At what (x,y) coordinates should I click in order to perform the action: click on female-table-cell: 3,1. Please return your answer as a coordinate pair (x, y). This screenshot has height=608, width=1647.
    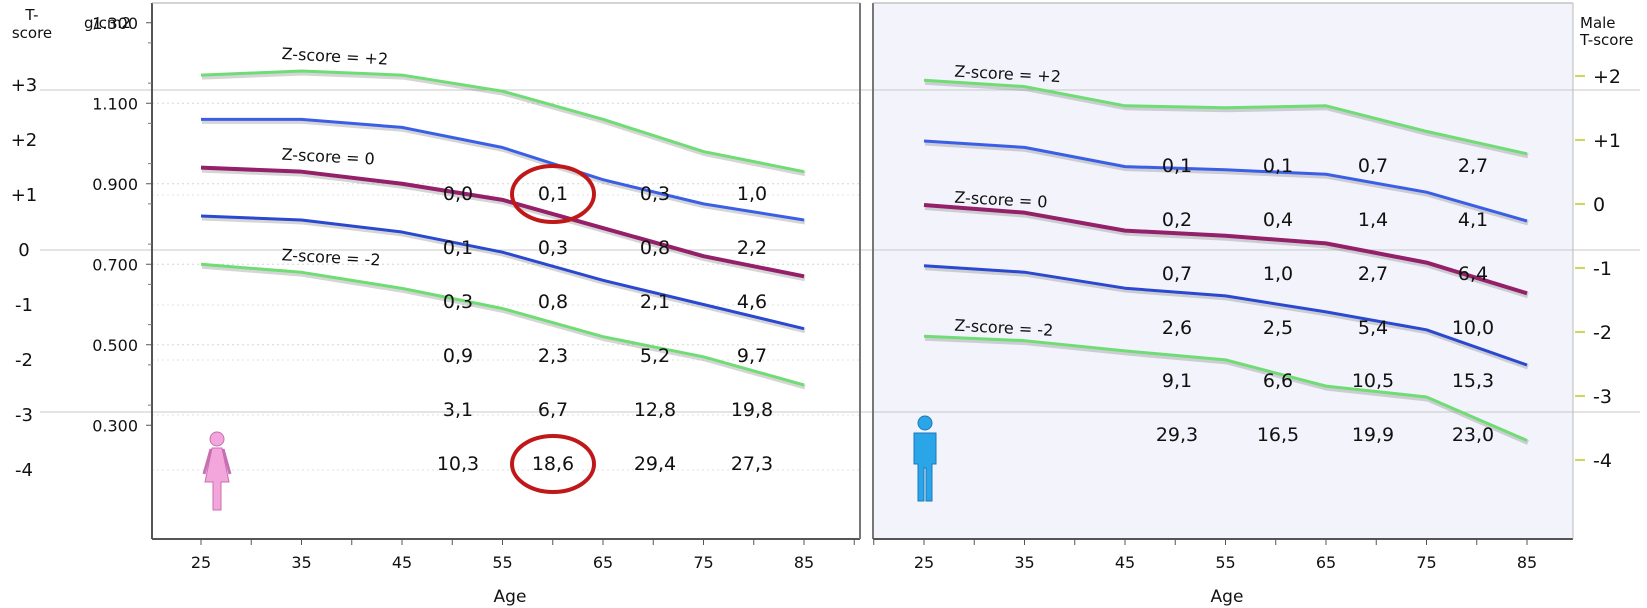
    Looking at the image, I should click on (458, 410).